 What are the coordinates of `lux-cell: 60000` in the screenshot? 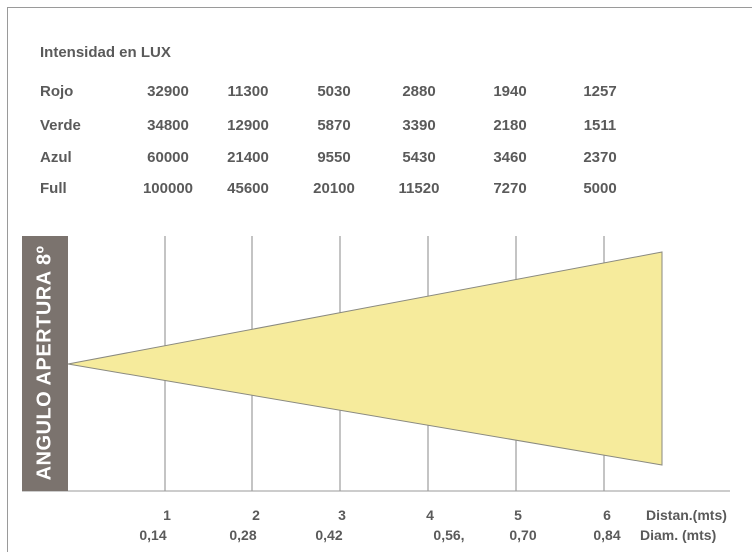 It's located at (168, 157).